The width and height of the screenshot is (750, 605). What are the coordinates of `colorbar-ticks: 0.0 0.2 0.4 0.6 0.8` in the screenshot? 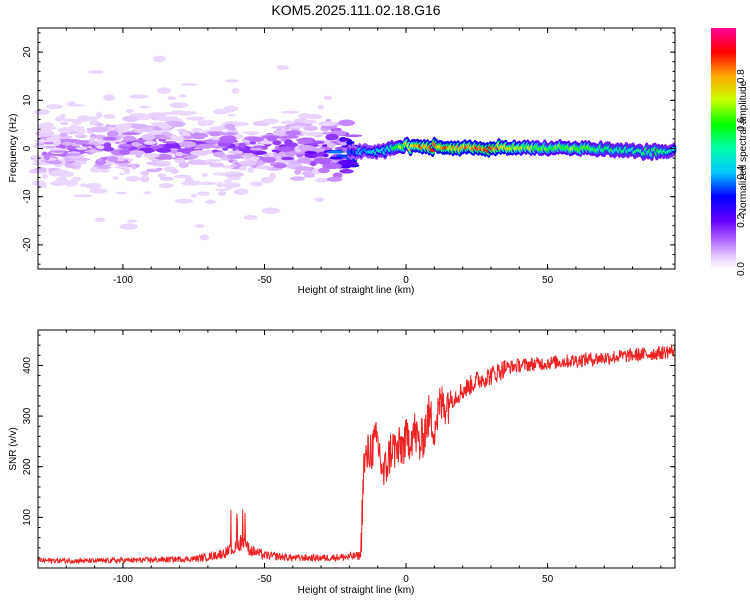 It's located at (741, 172).